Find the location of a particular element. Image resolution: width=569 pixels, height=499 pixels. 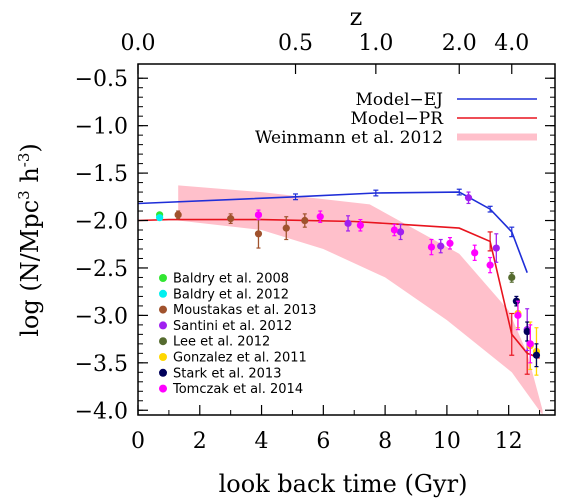

y-tick-label: −0.5 is located at coordinates (101, 79).